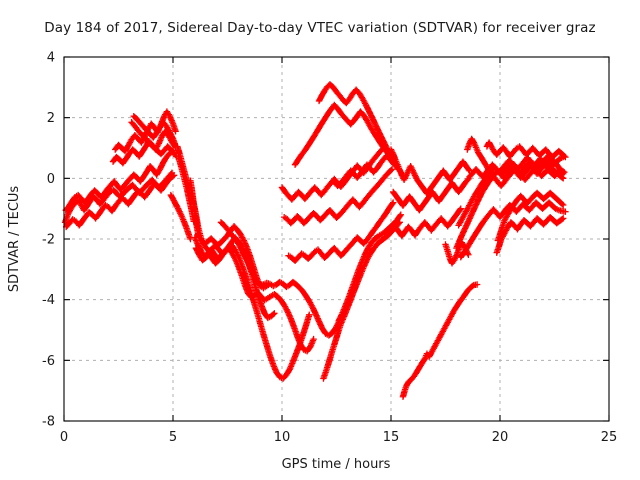 This screenshot has width=640, height=480. What do you see at coordinates (48, 240) in the screenshot?
I see `y-tick-label: -2` at bounding box center [48, 240].